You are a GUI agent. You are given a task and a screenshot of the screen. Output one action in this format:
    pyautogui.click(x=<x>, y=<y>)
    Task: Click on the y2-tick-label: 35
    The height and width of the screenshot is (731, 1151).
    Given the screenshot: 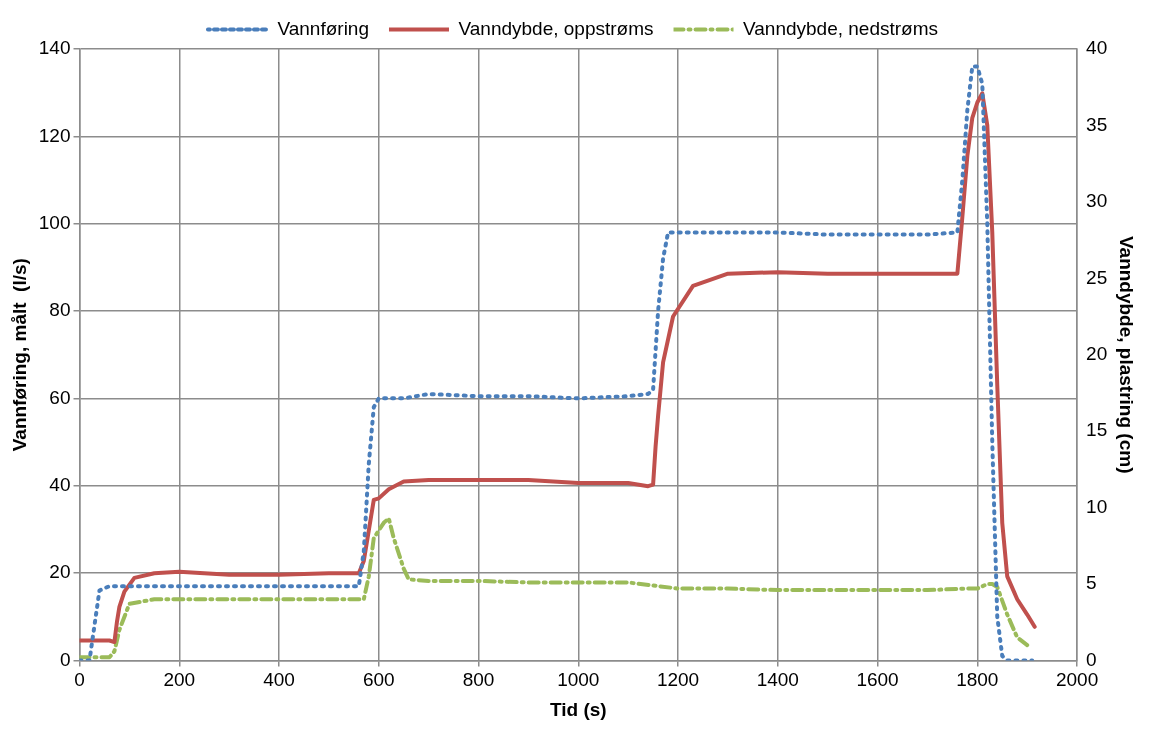 What is the action you would take?
    pyautogui.click(x=1097, y=124)
    